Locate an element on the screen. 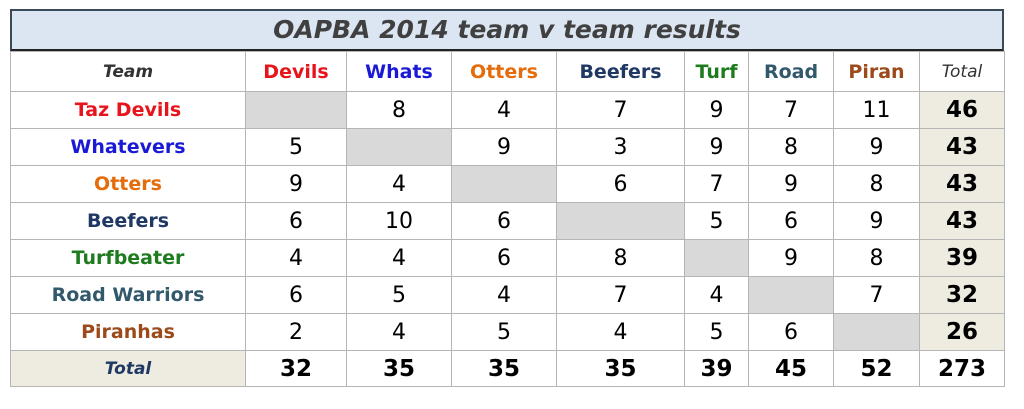  col-header-beefers: Beefers is located at coordinates (620, 71).